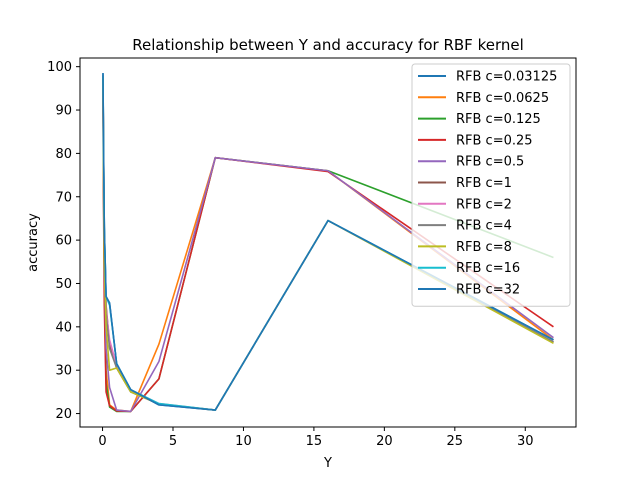 The width and height of the screenshot is (640, 480). Describe the element at coordinates (63, 154) in the screenshot. I see `y-tick-label: 80` at that location.